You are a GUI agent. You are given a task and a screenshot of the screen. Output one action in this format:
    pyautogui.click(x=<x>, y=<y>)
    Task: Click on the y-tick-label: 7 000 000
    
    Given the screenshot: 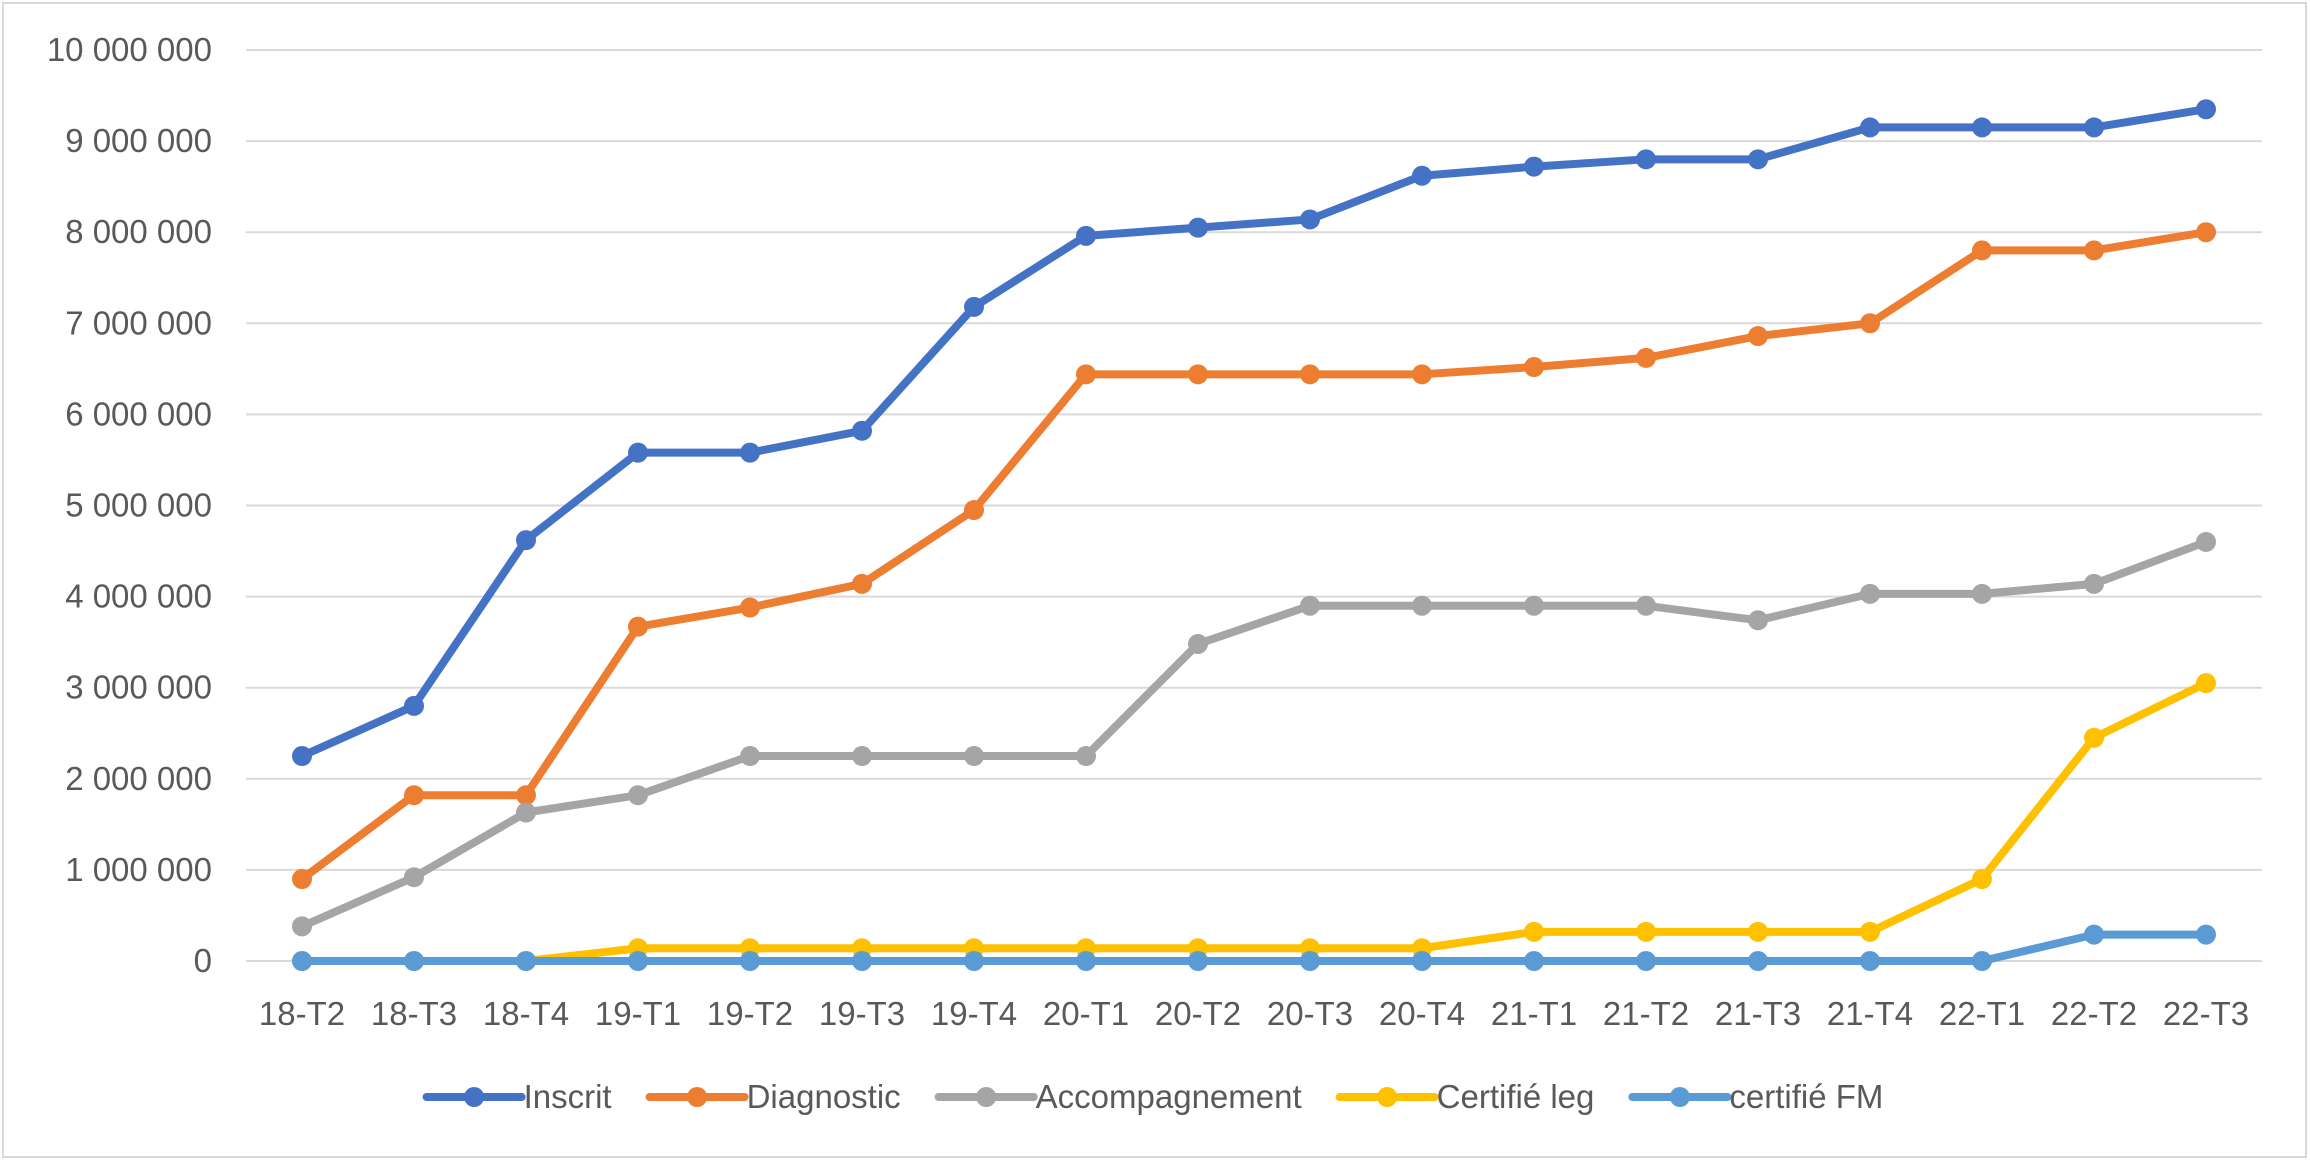 What is the action you would take?
    pyautogui.click(x=138, y=322)
    